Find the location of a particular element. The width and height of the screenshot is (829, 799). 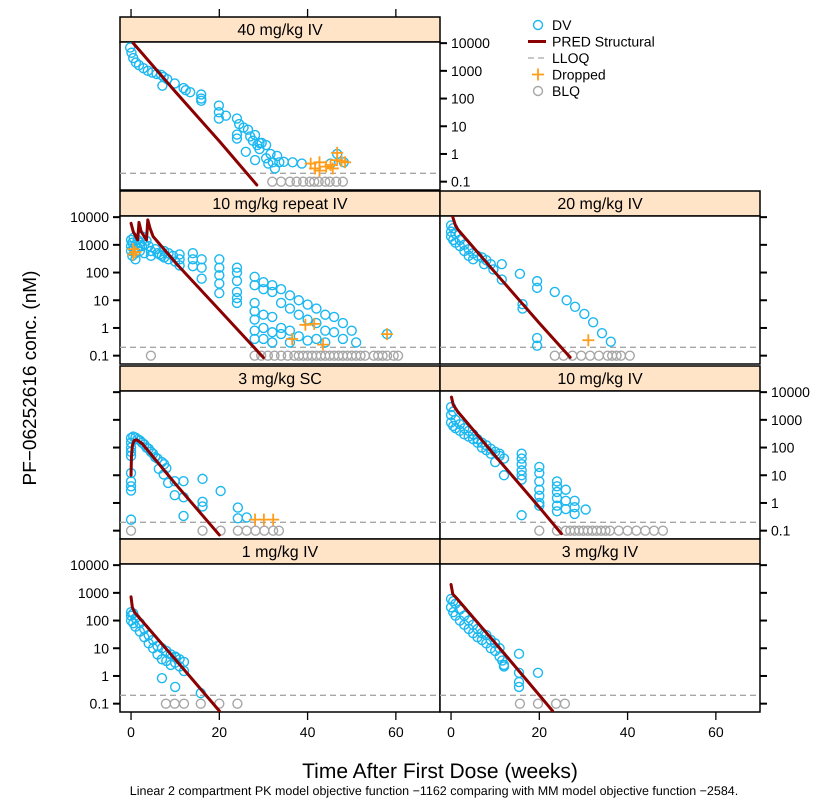

x-axis-title: Time After First Dose (weeks) is located at coordinates (440, 771).